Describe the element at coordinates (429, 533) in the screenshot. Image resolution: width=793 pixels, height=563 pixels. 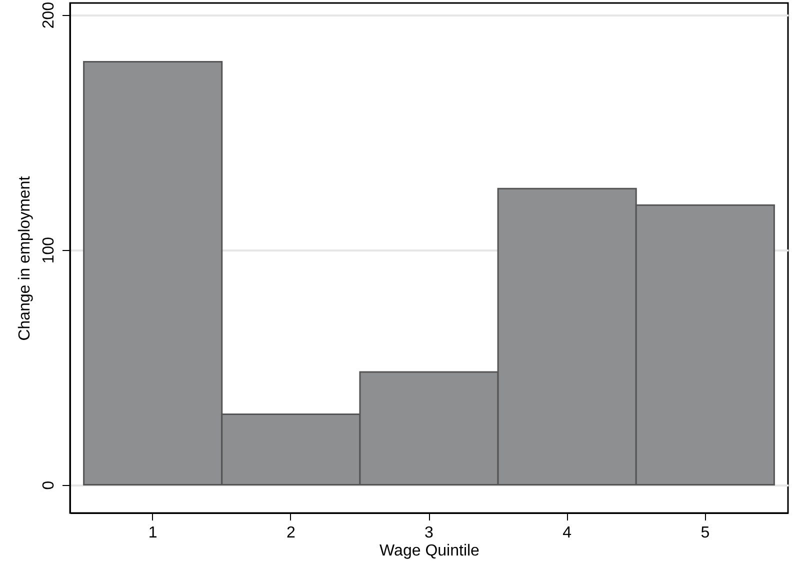
I see `x-tick-label: 3` at that location.